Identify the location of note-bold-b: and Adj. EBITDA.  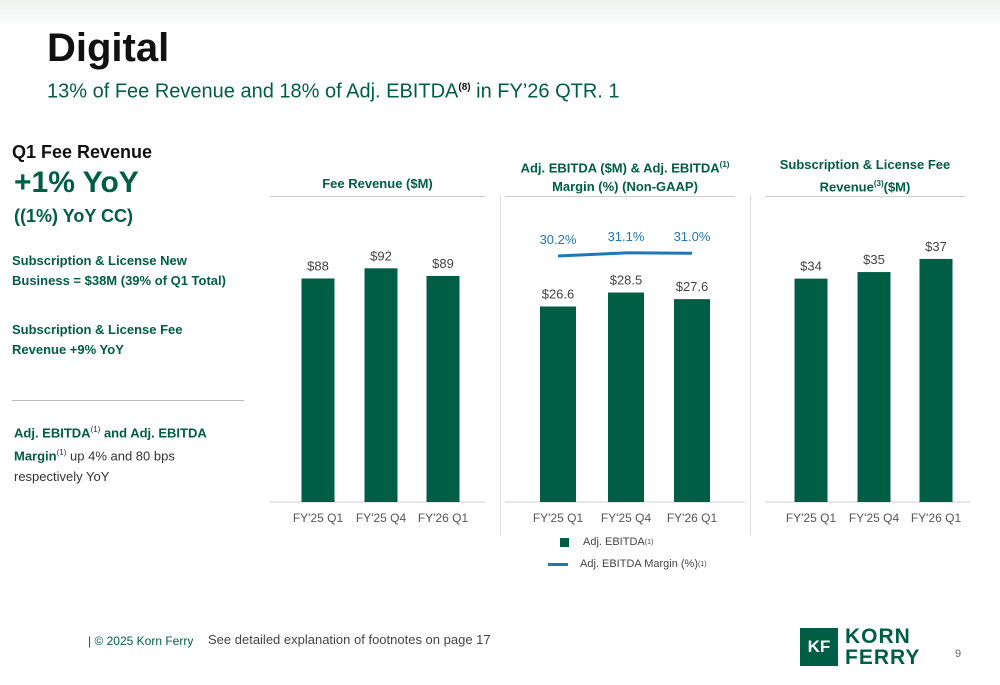
(153, 433).